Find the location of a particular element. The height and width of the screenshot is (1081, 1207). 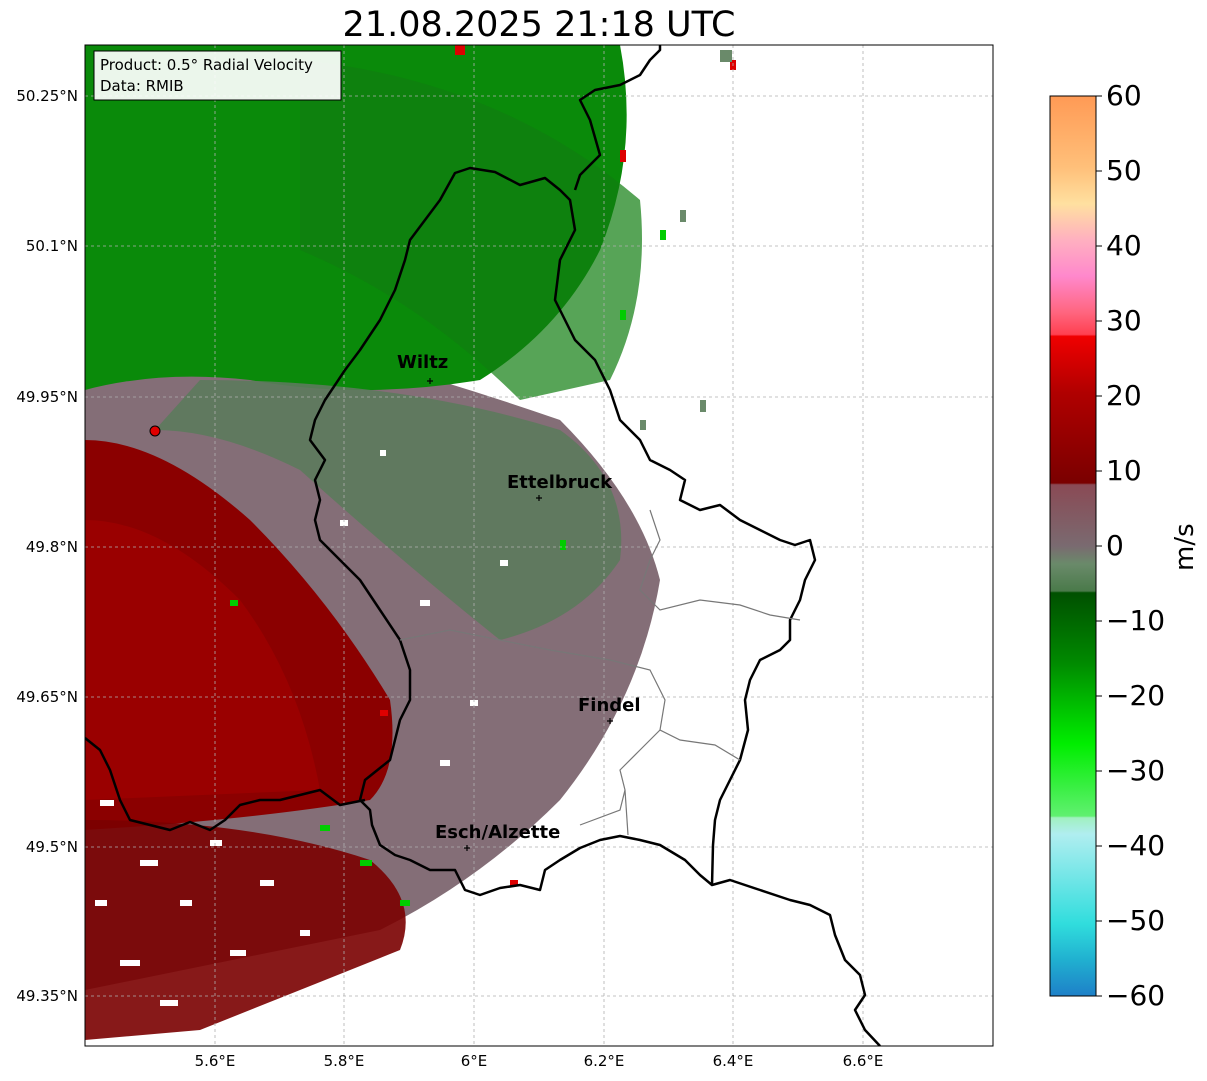

colorbar-tick-label: −50 is located at coordinates (1135, 920).